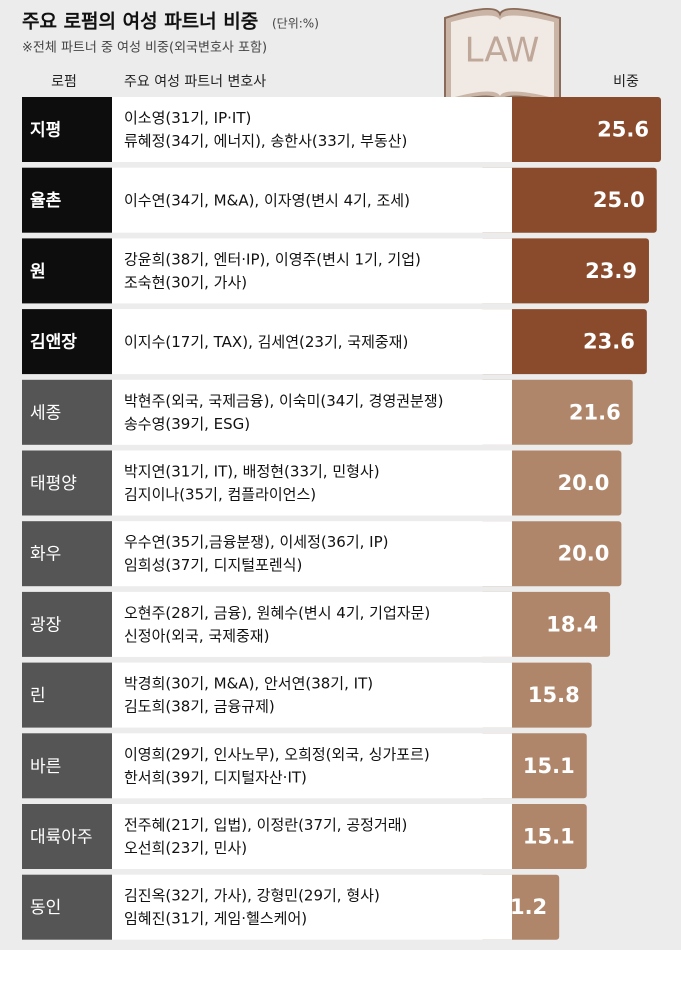 Image resolution: width=681 pixels, height=992 pixels. I want to click on partner-text: 임희성(37기, 디지털포렌식), so click(213, 565).